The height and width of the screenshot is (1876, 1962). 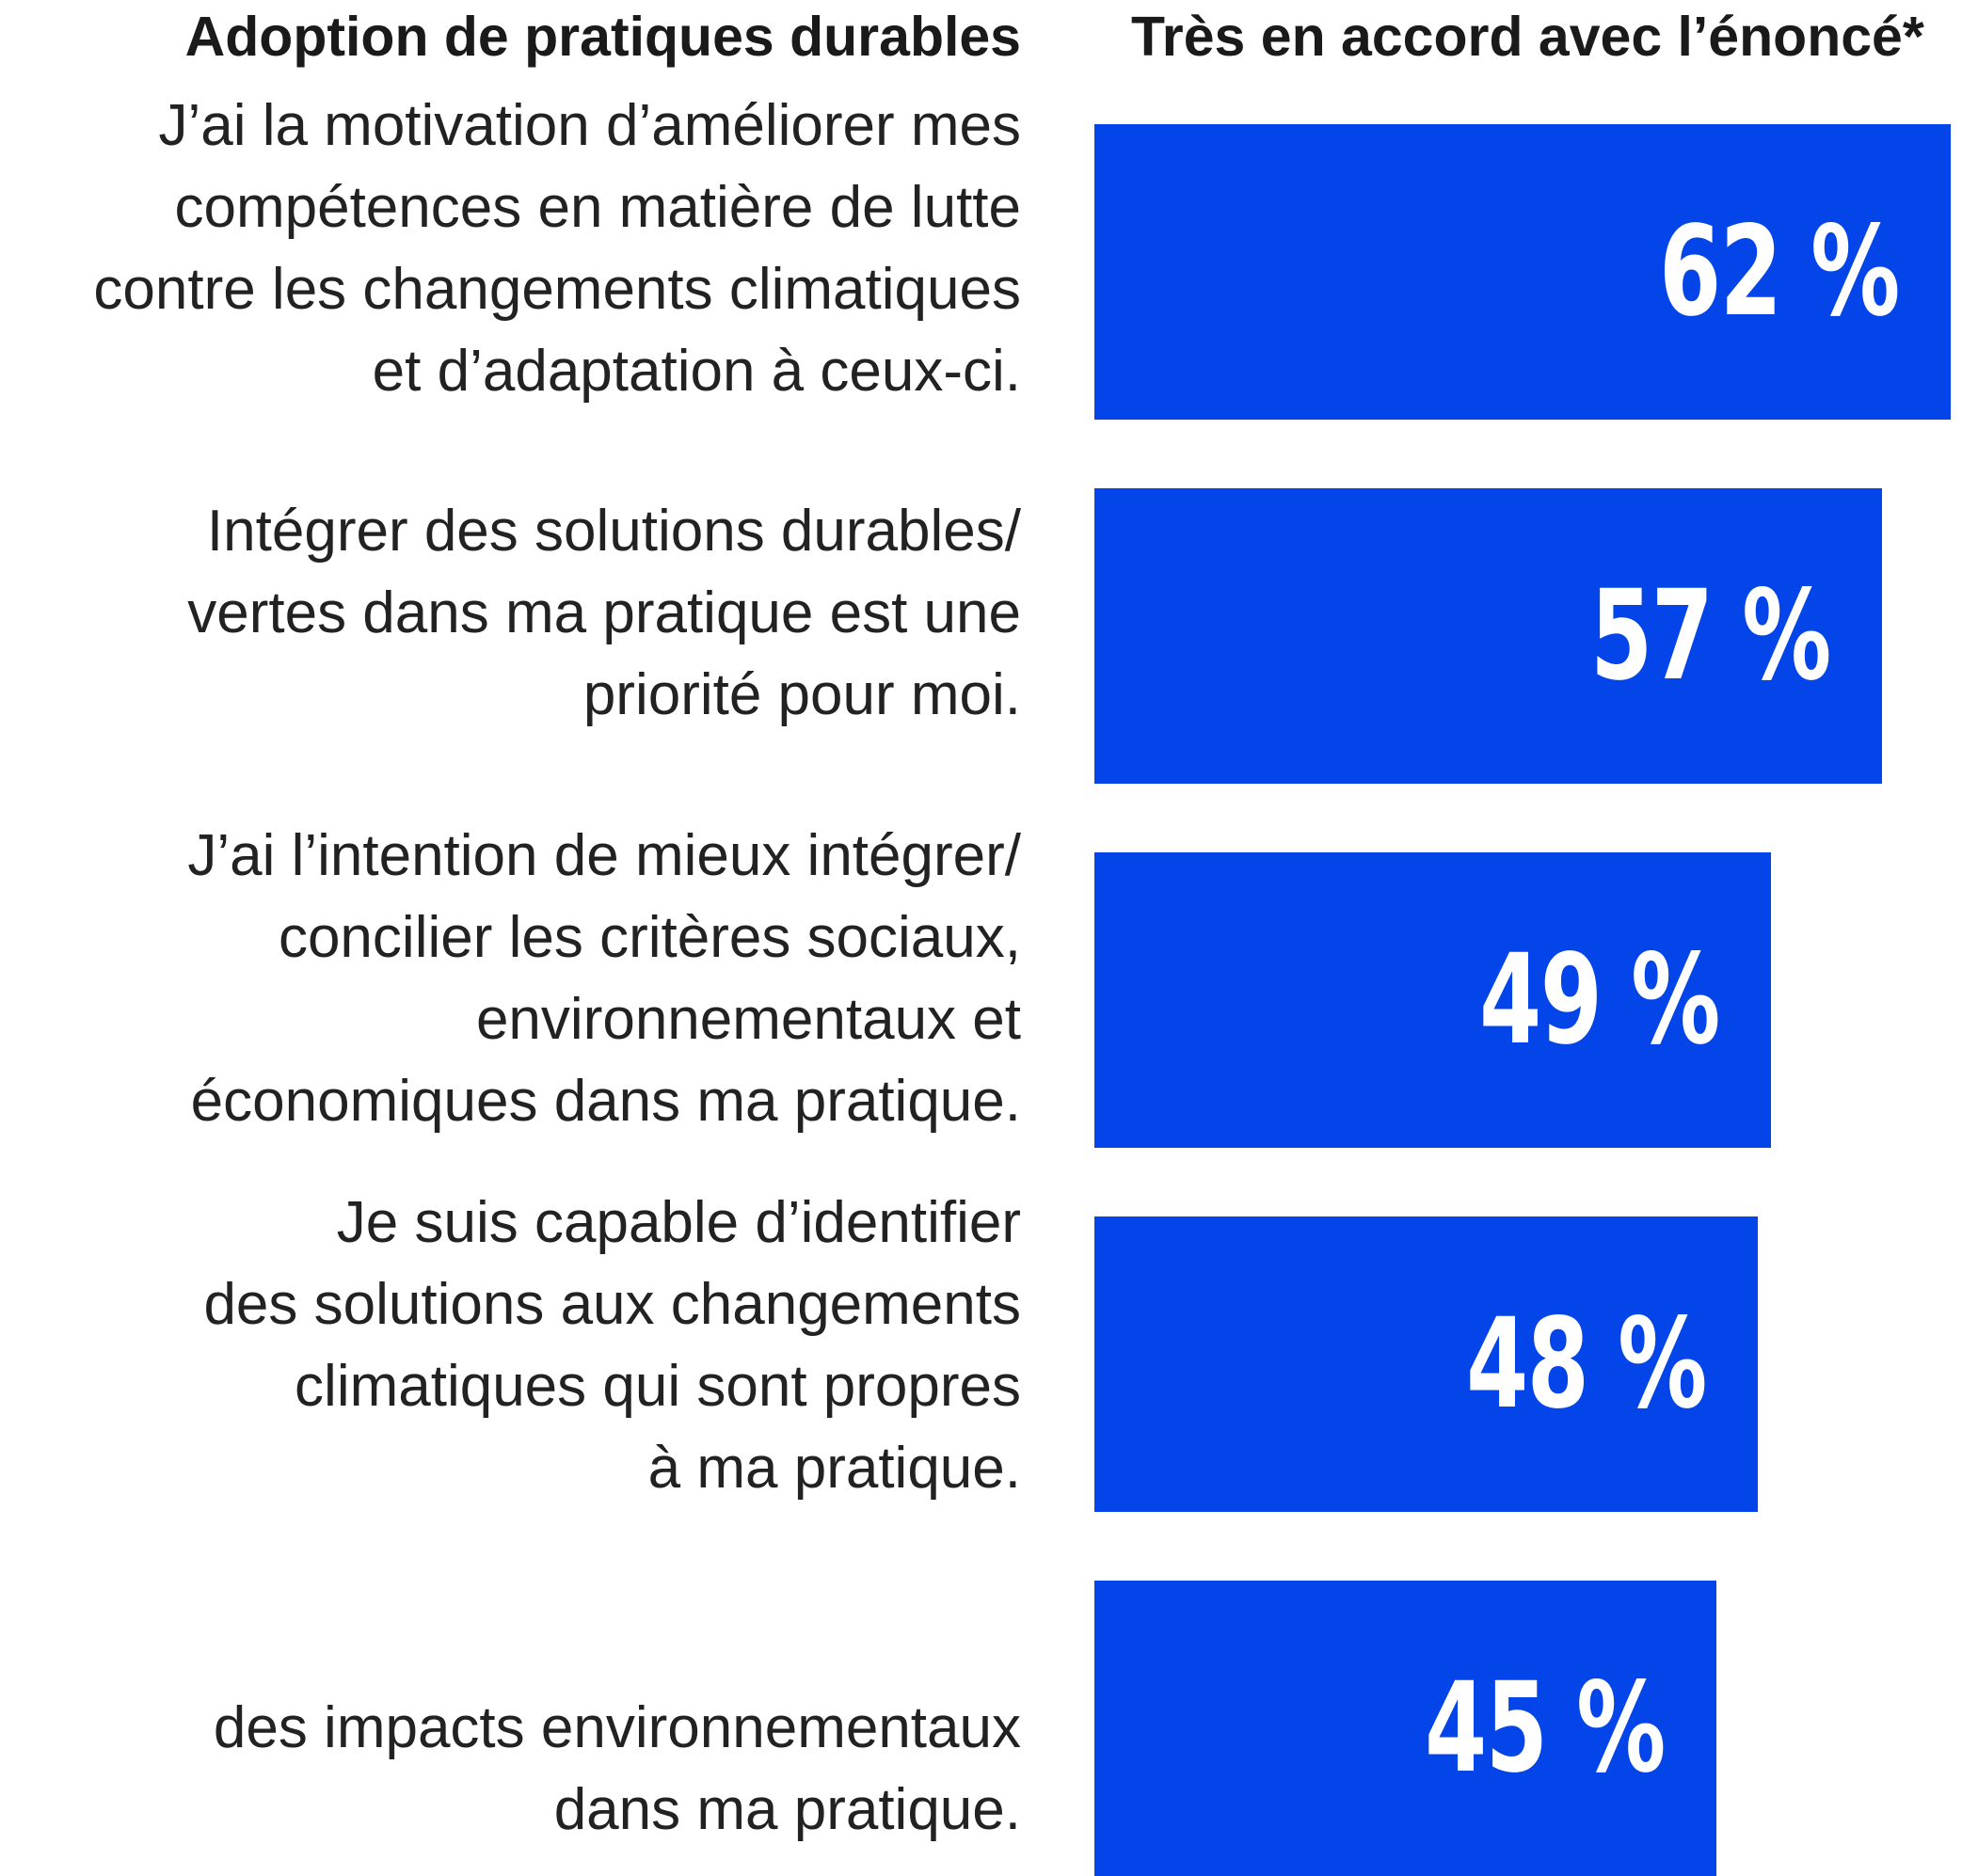 I want to click on category-label-line: des impacts environnementaux, so click(x=617, y=1727).